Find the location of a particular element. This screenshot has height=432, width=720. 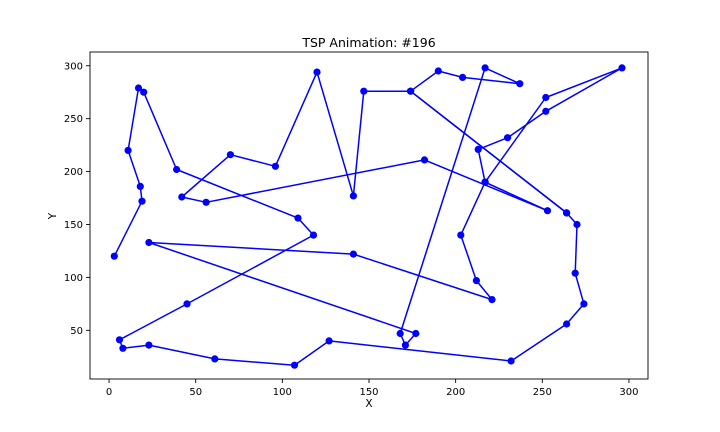

x-tick-label: 50 is located at coordinates (195, 392).